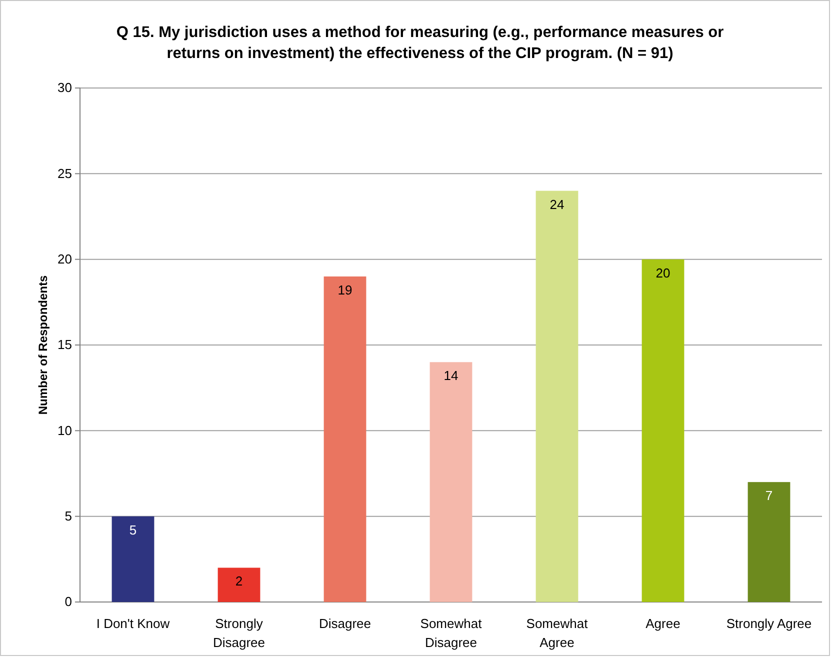  I want to click on y-tick-label: 10, so click(65, 430).